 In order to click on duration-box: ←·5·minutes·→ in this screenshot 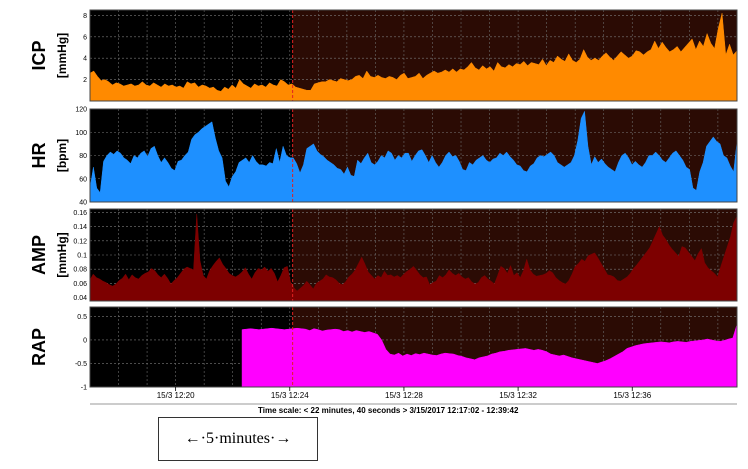, I will do `click(238, 439)`.